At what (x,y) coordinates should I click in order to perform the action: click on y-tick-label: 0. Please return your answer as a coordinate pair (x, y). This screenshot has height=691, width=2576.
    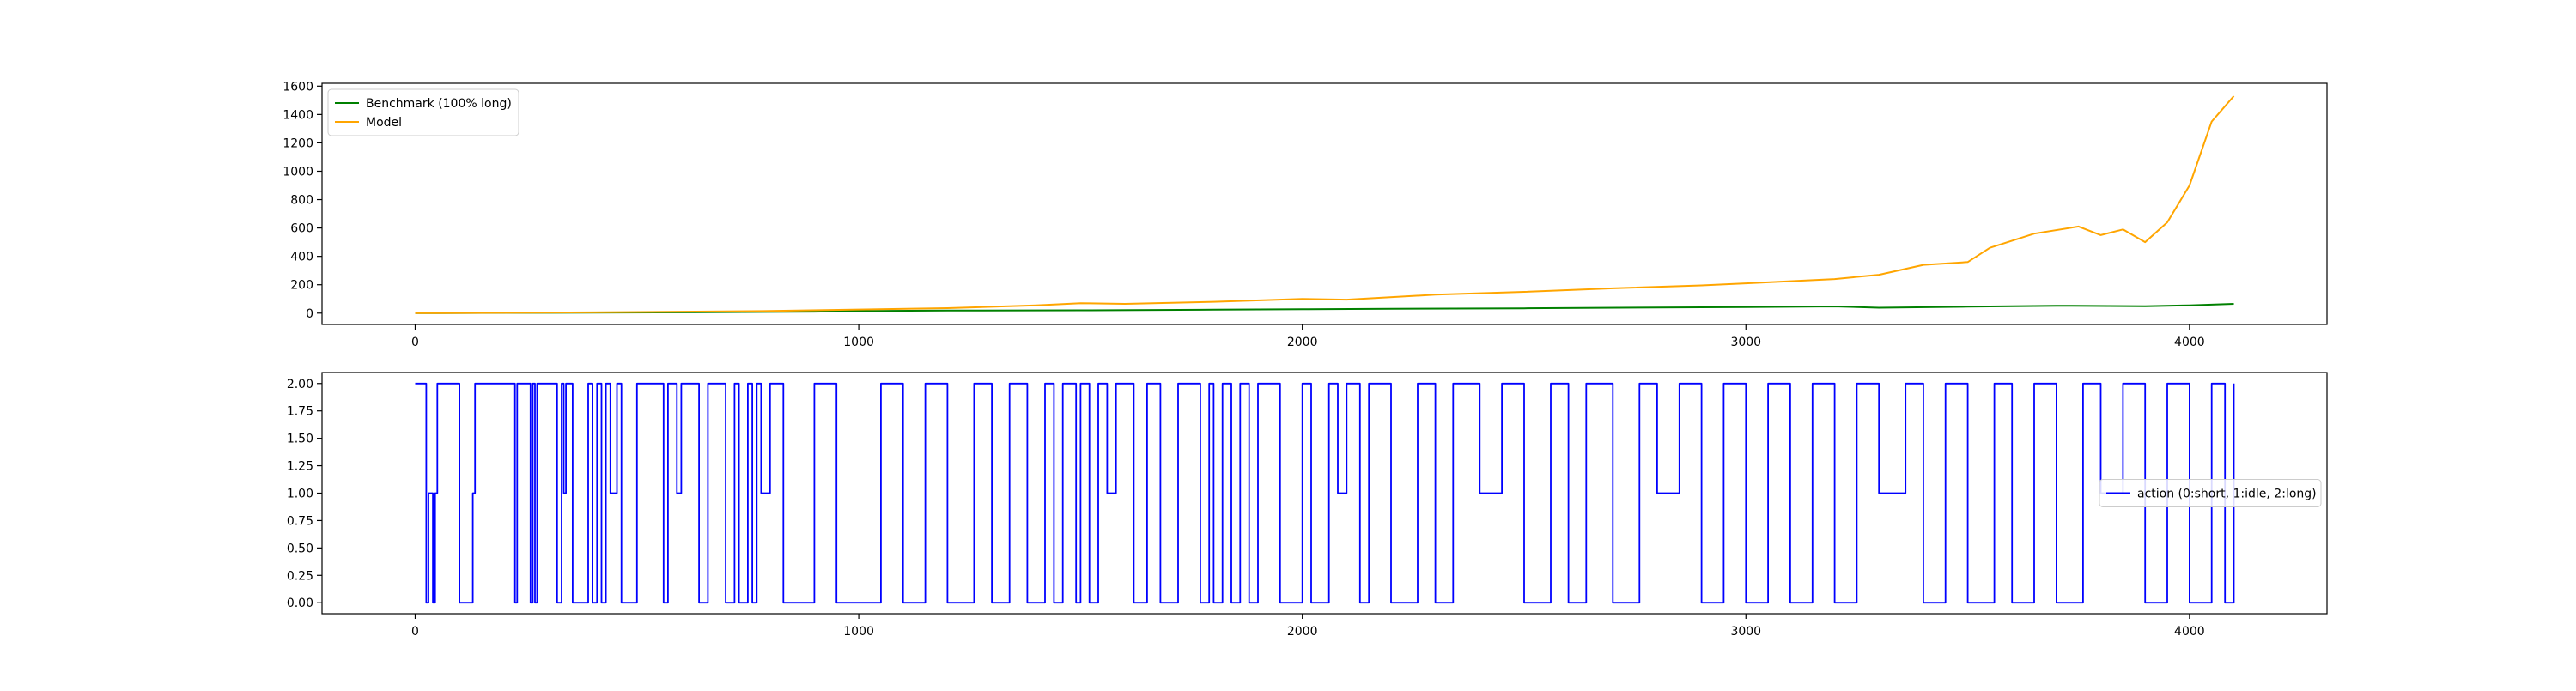
    Looking at the image, I should click on (310, 314).